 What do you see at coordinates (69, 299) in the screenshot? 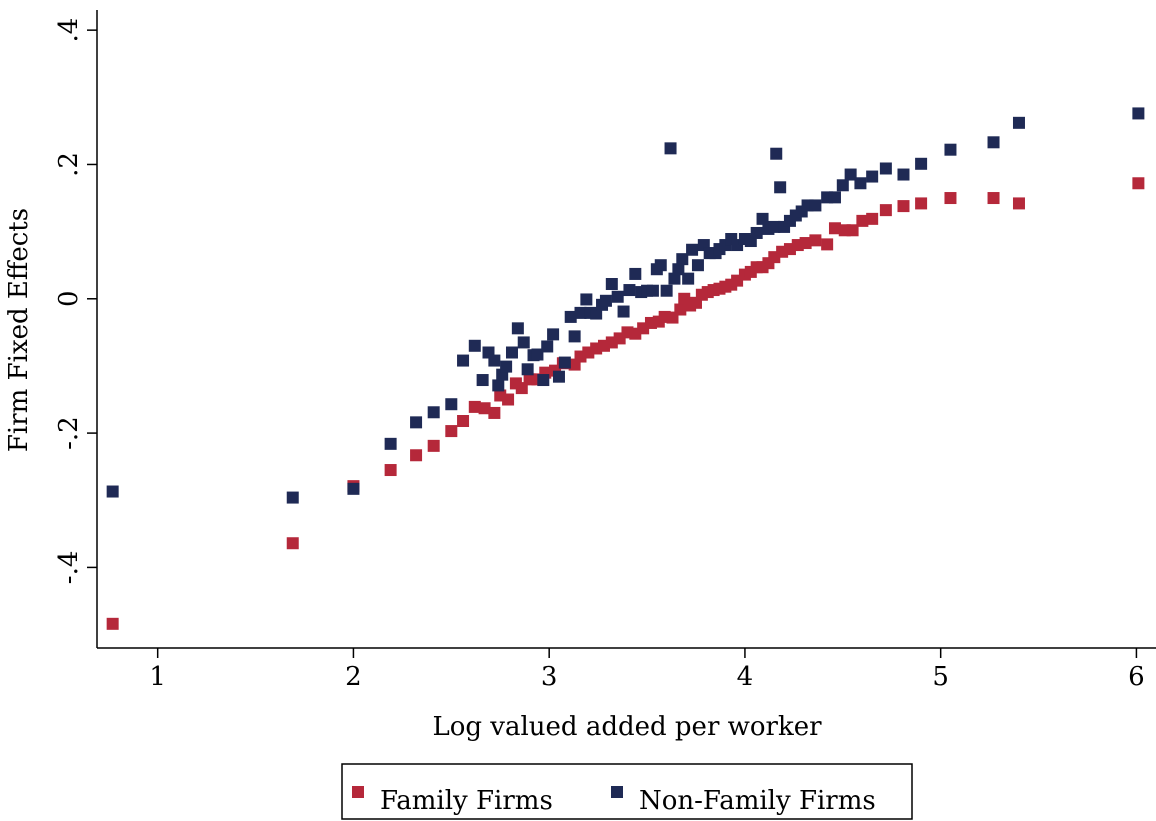
I see `y-tick-label: 0` at bounding box center [69, 299].